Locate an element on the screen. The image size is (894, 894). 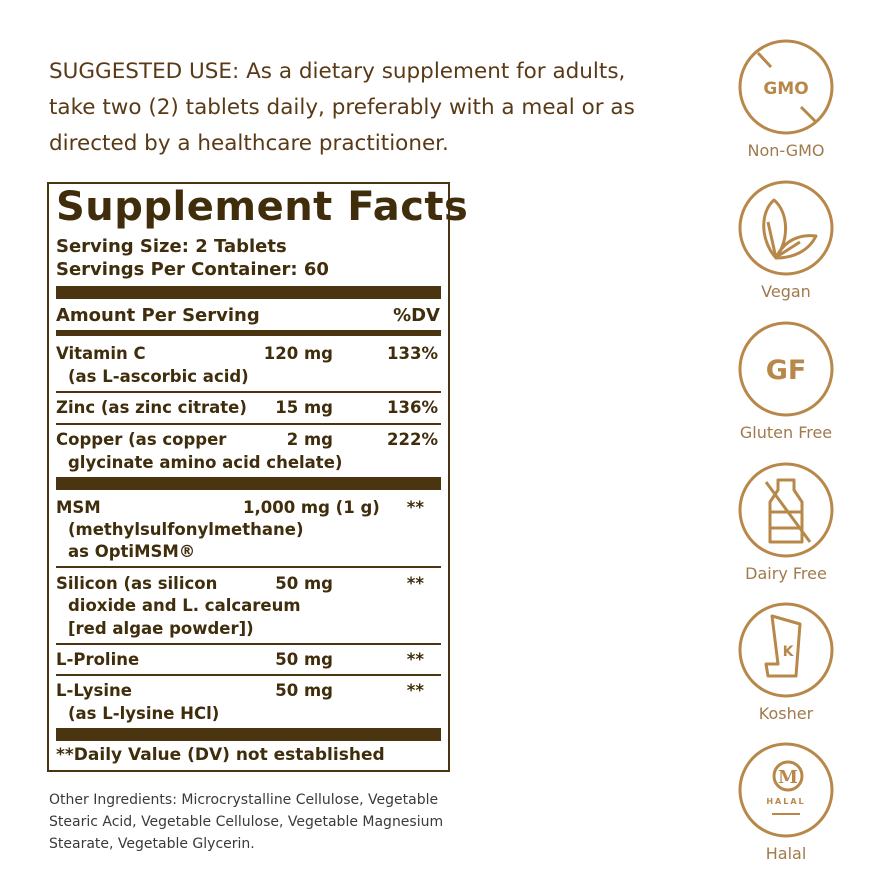
badge-kosher: K Kosher is located at coordinates (786, 662).